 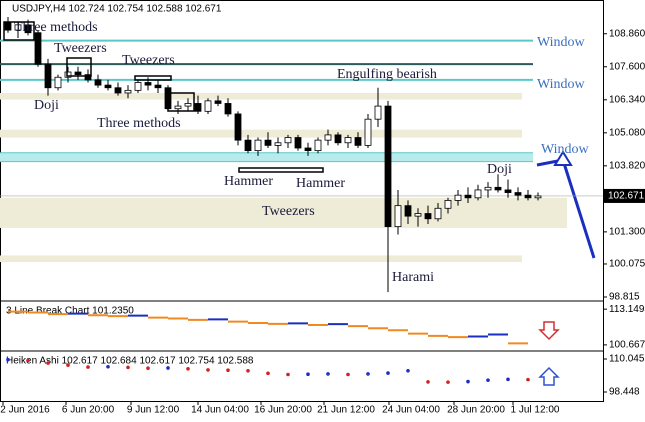 I want to click on x-tick-label: 24 Jun 04:00, so click(x=411, y=410).